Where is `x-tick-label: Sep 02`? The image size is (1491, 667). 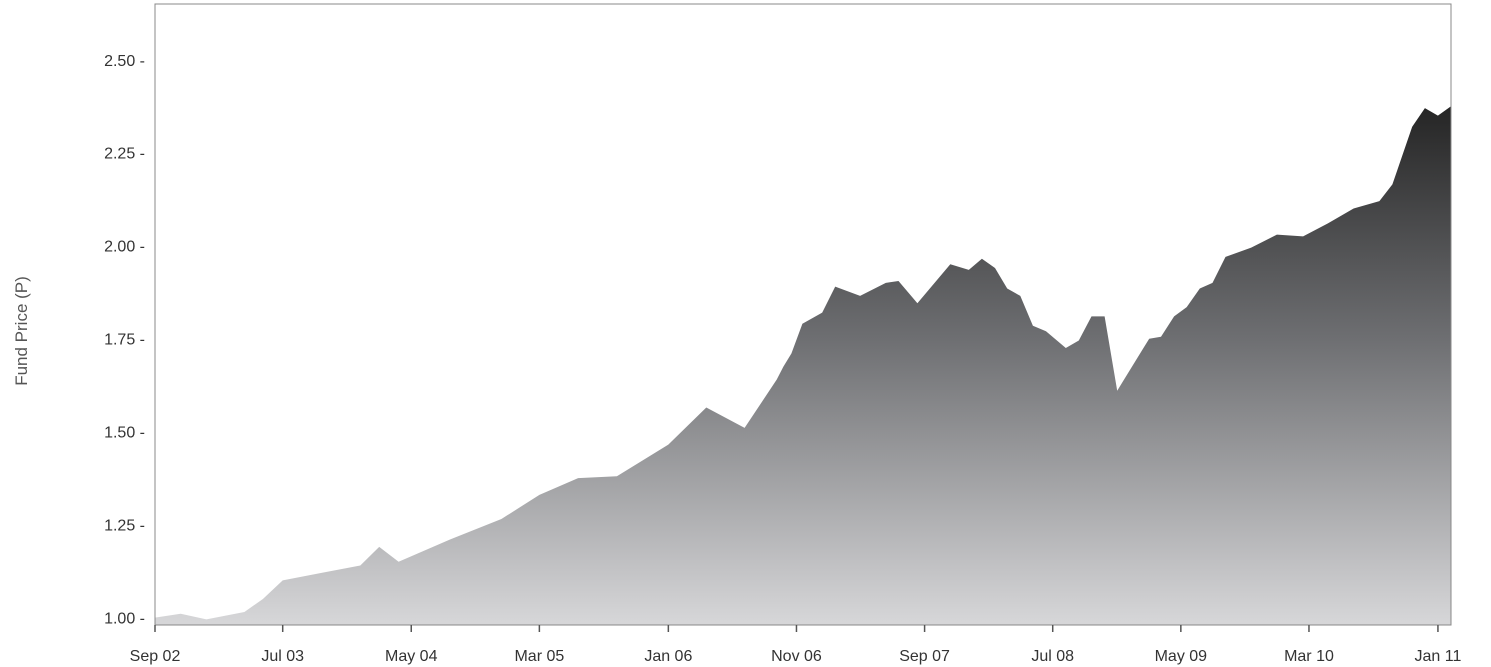 x-tick-label: Sep 02 is located at coordinates (155, 656).